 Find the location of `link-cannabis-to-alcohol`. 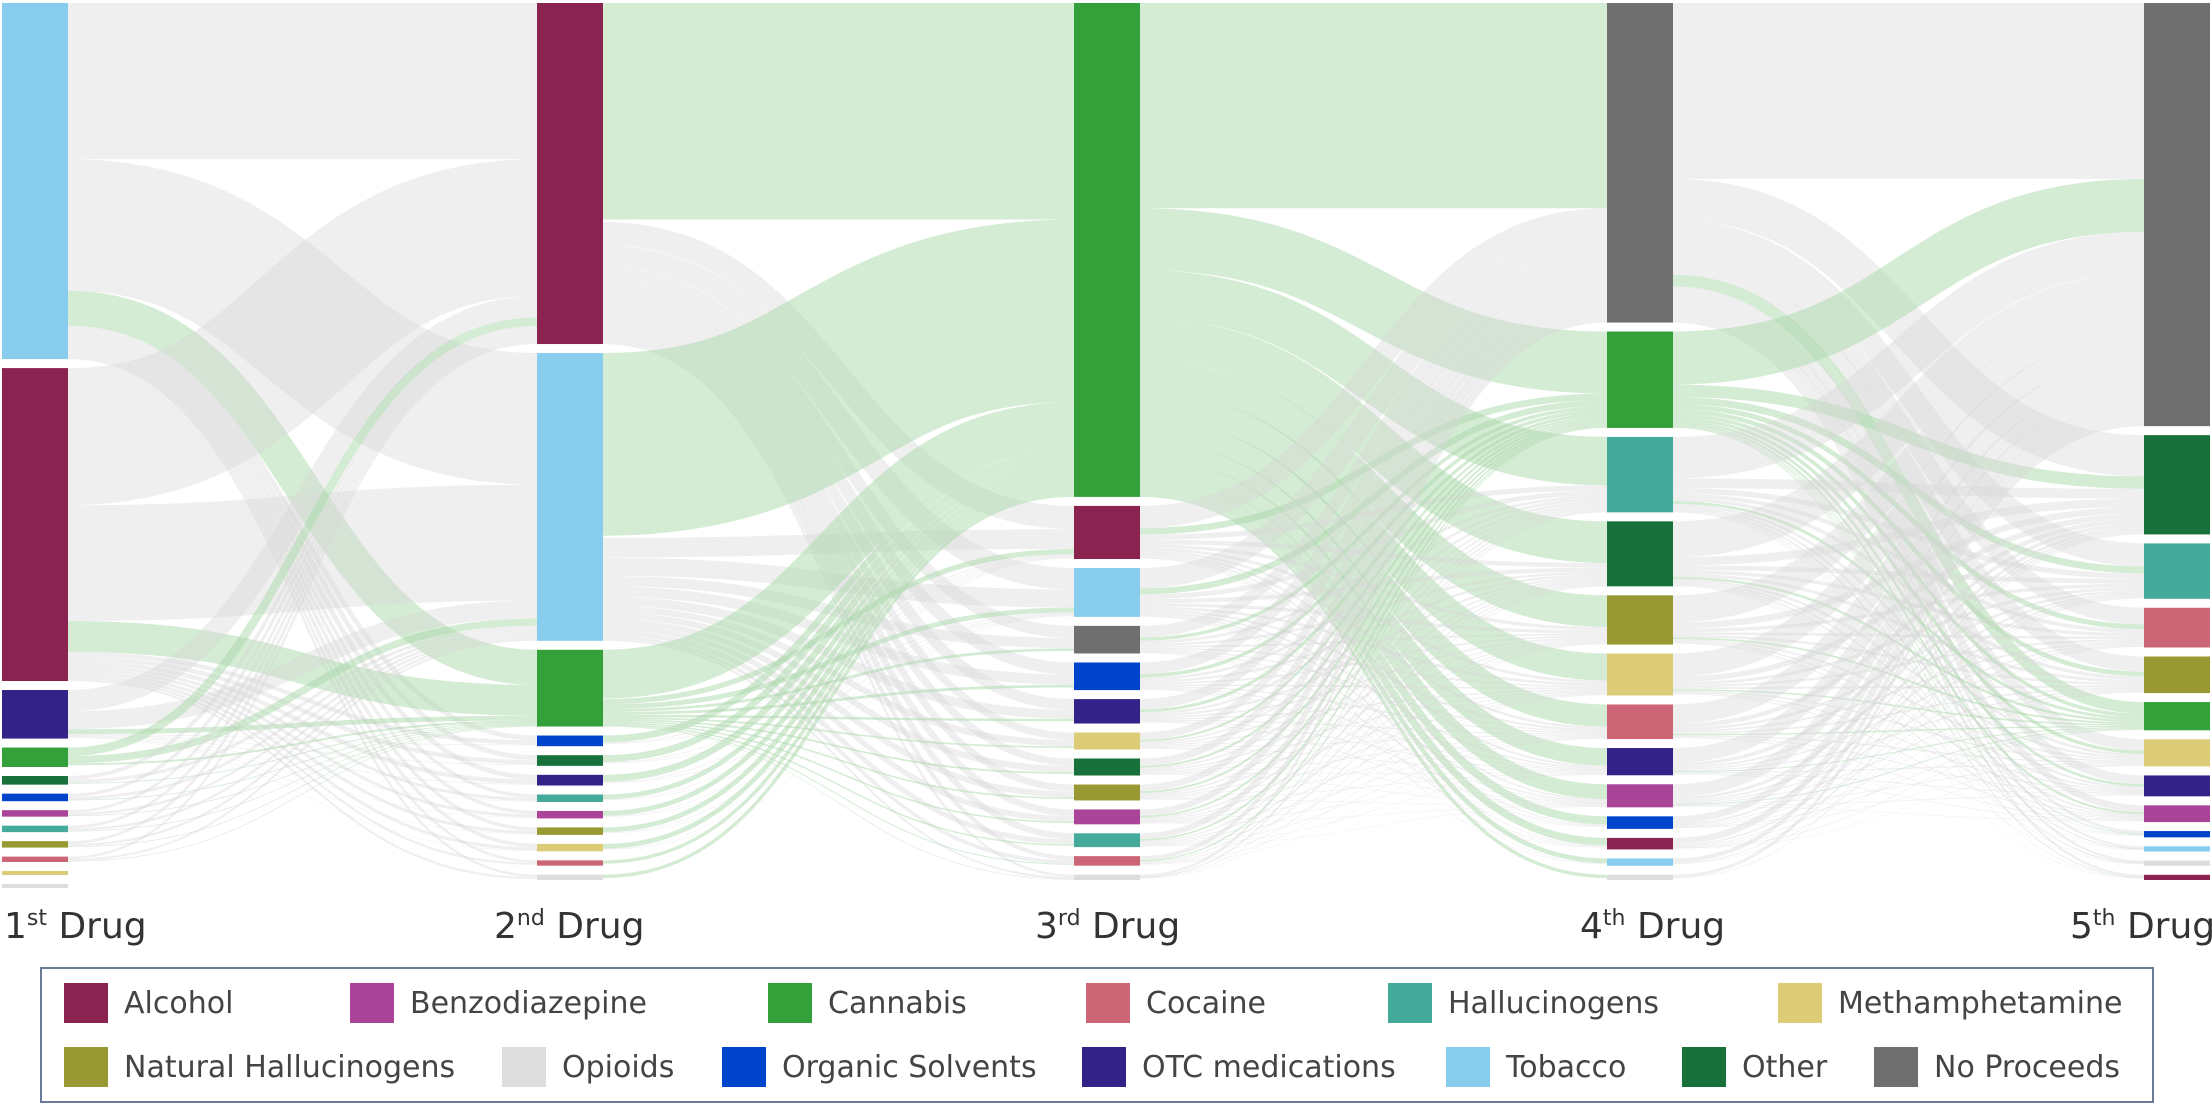

link-cannabis-to-alcohol is located at coordinates (1373, 663).